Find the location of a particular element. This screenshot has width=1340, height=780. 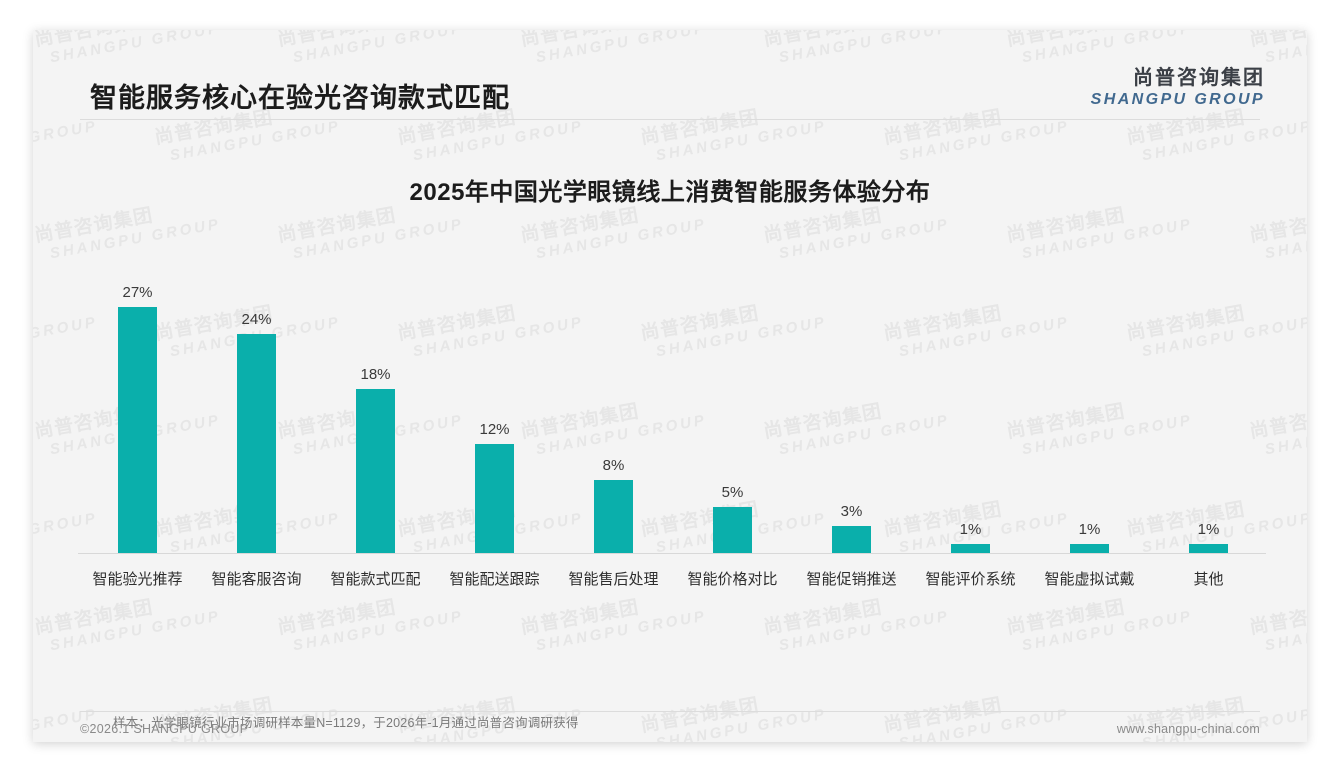

bar-value-label: 5% is located at coordinates (732, 493).